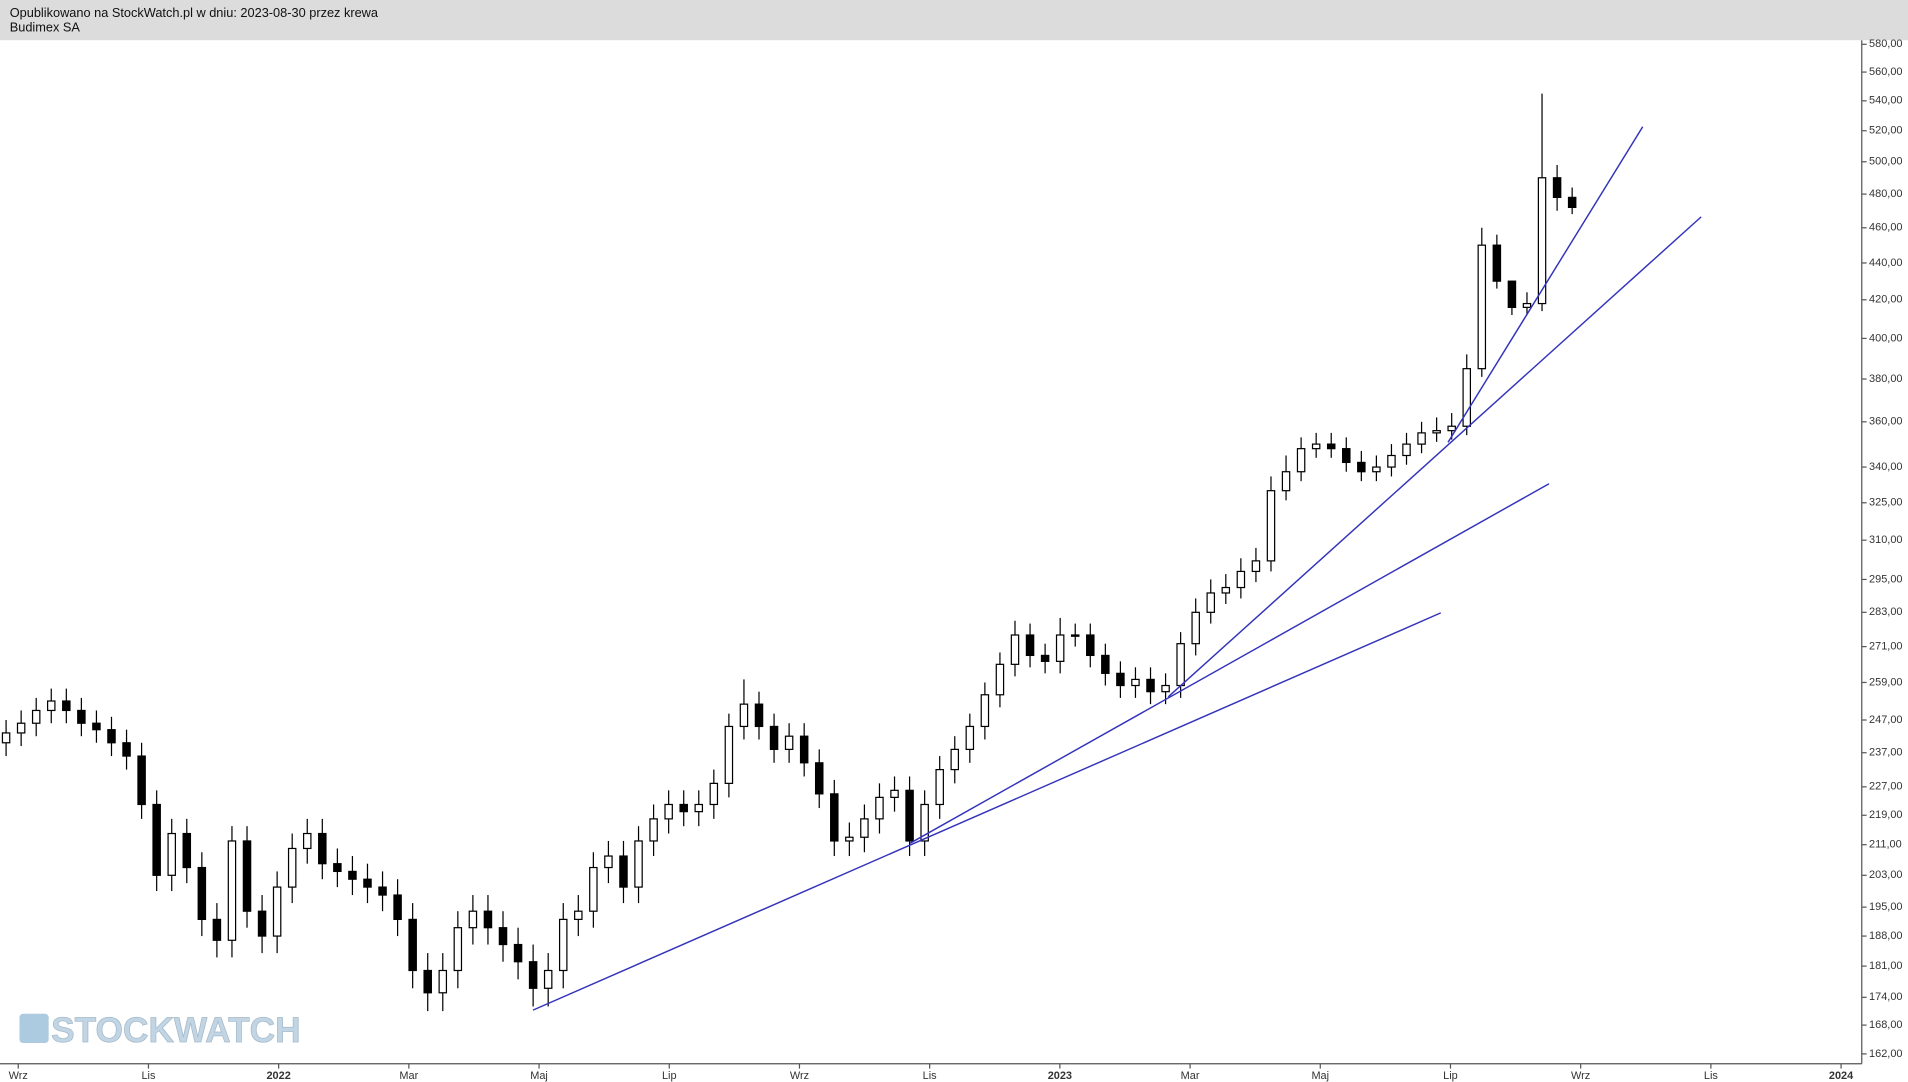  What do you see at coordinates (1885, 300) in the screenshot?
I see `y-tick-label: 420,00` at bounding box center [1885, 300].